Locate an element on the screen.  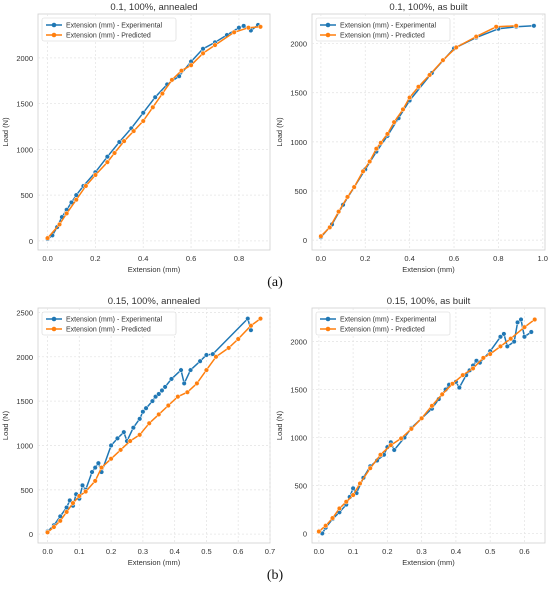
caption-a: (a) is located at coordinates (275, 282).